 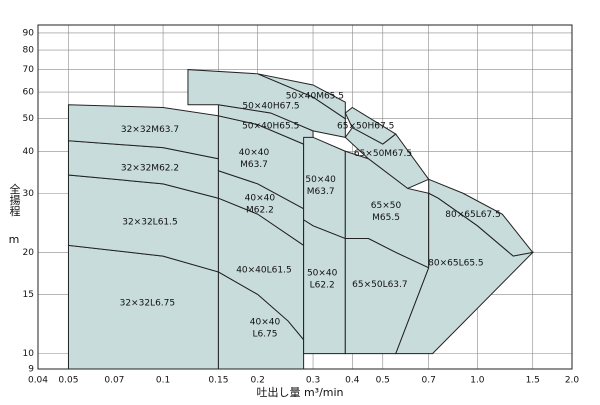 I want to click on region-label: 50×40H67.5, so click(x=270, y=106).